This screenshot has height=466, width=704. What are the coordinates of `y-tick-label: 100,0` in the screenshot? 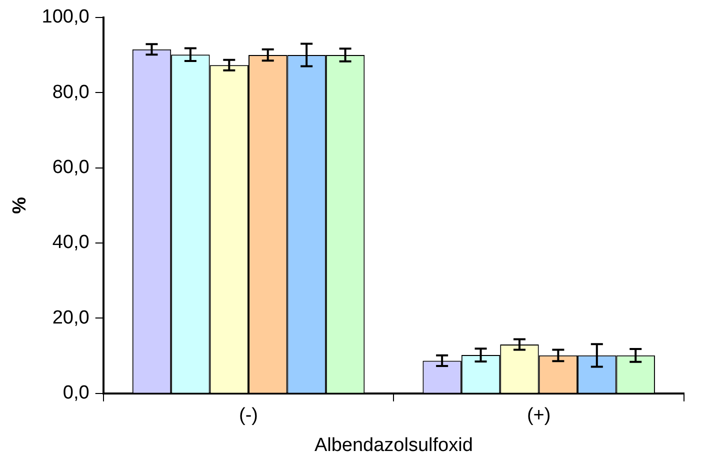 It's located at (66, 17).